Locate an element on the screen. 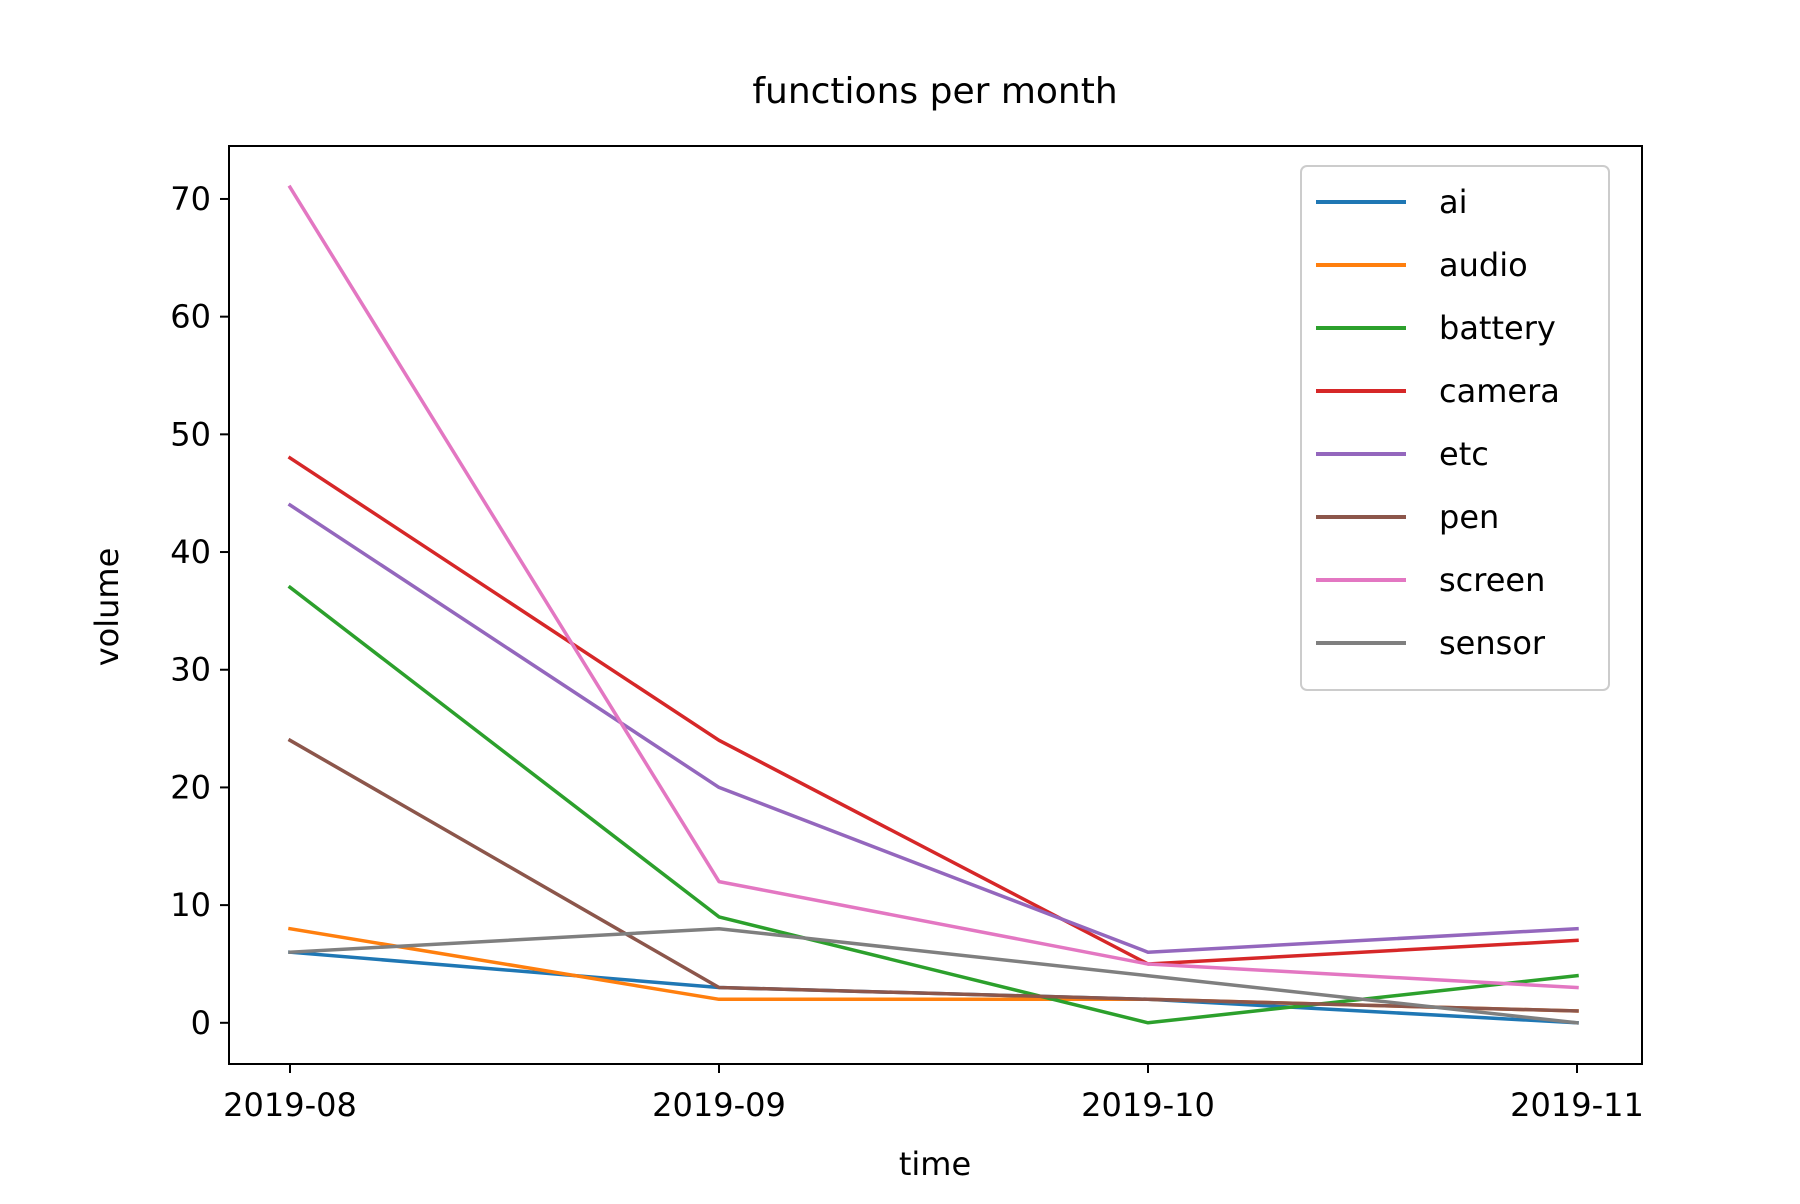 The height and width of the screenshot is (1204, 1800). y-tick-label: 20 is located at coordinates (190, 787).